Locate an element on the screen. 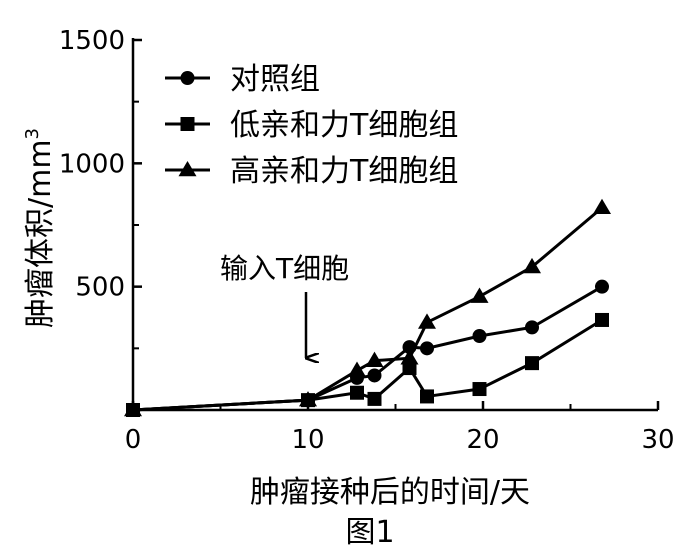  y-axis-label: 肿瘤体积/mm3 is located at coordinates (40, 228).